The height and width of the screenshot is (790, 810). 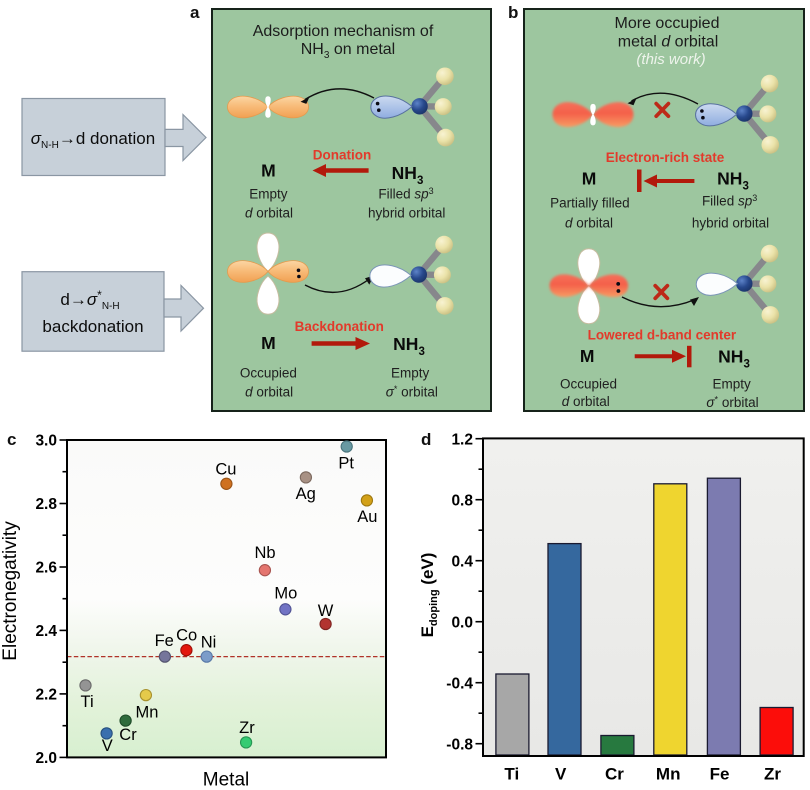 I want to click on svg-text: Nb, so click(x=264, y=553).